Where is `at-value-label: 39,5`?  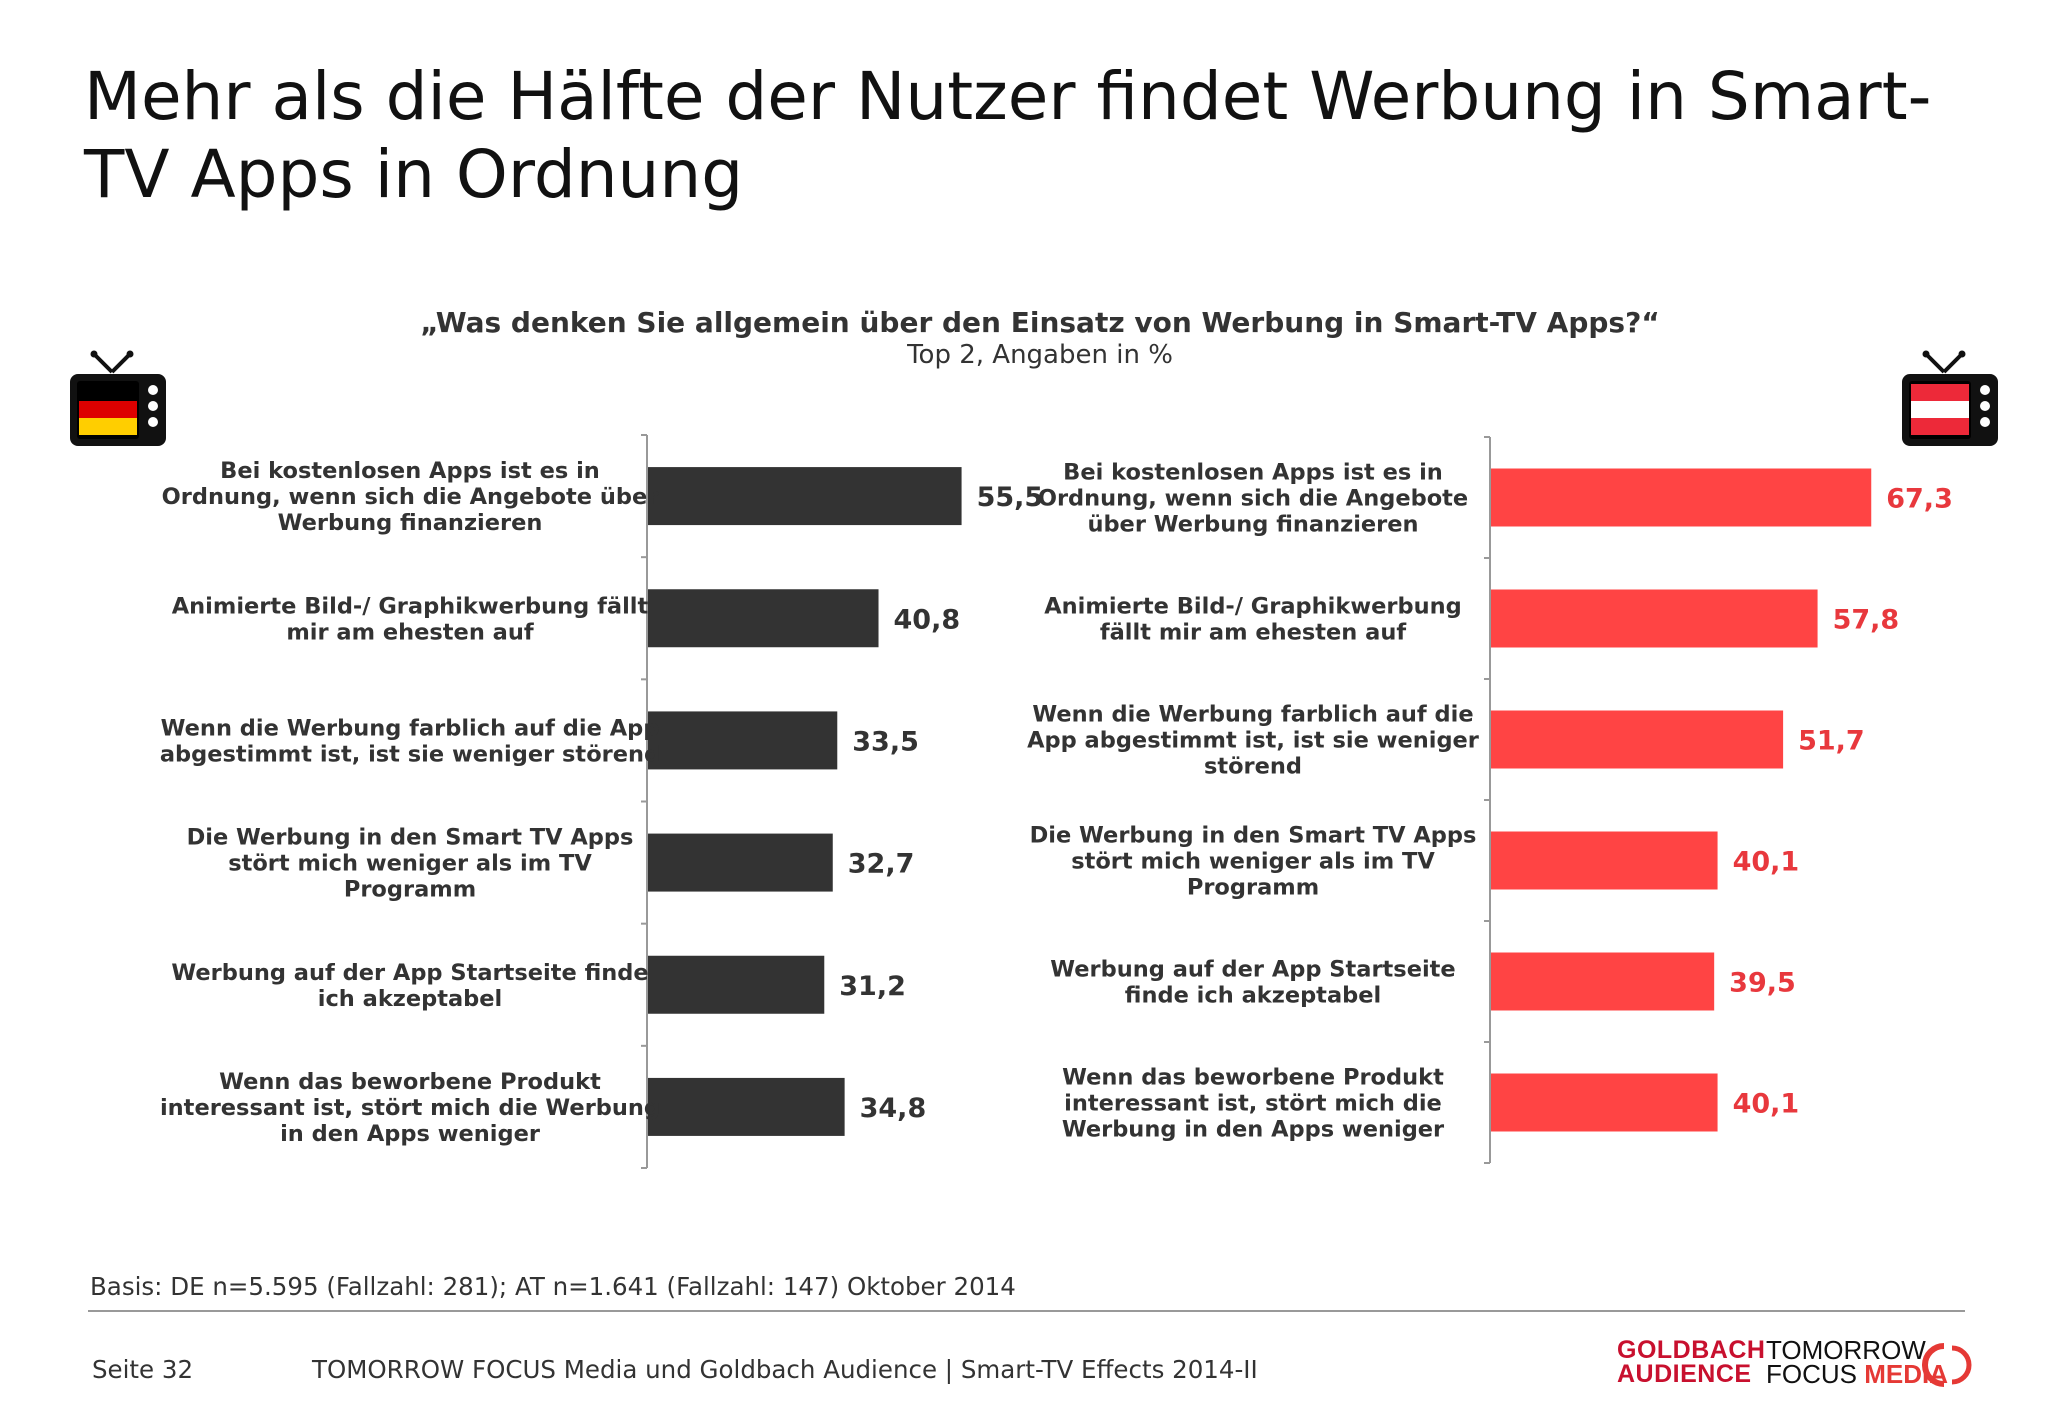
at-value-label: 39,5 is located at coordinates (1762, 983).